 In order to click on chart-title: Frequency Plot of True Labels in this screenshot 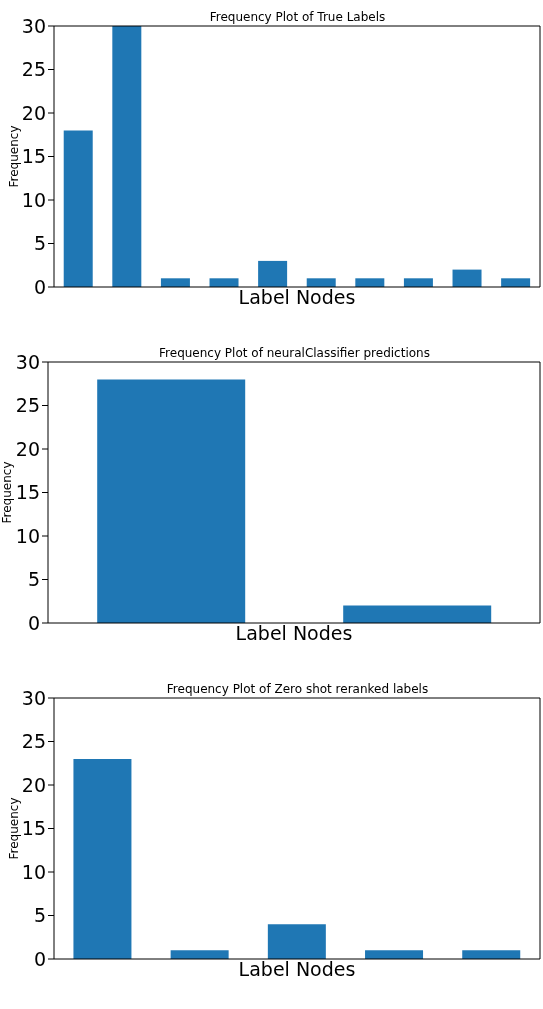, I will do `click(297, 17)`.